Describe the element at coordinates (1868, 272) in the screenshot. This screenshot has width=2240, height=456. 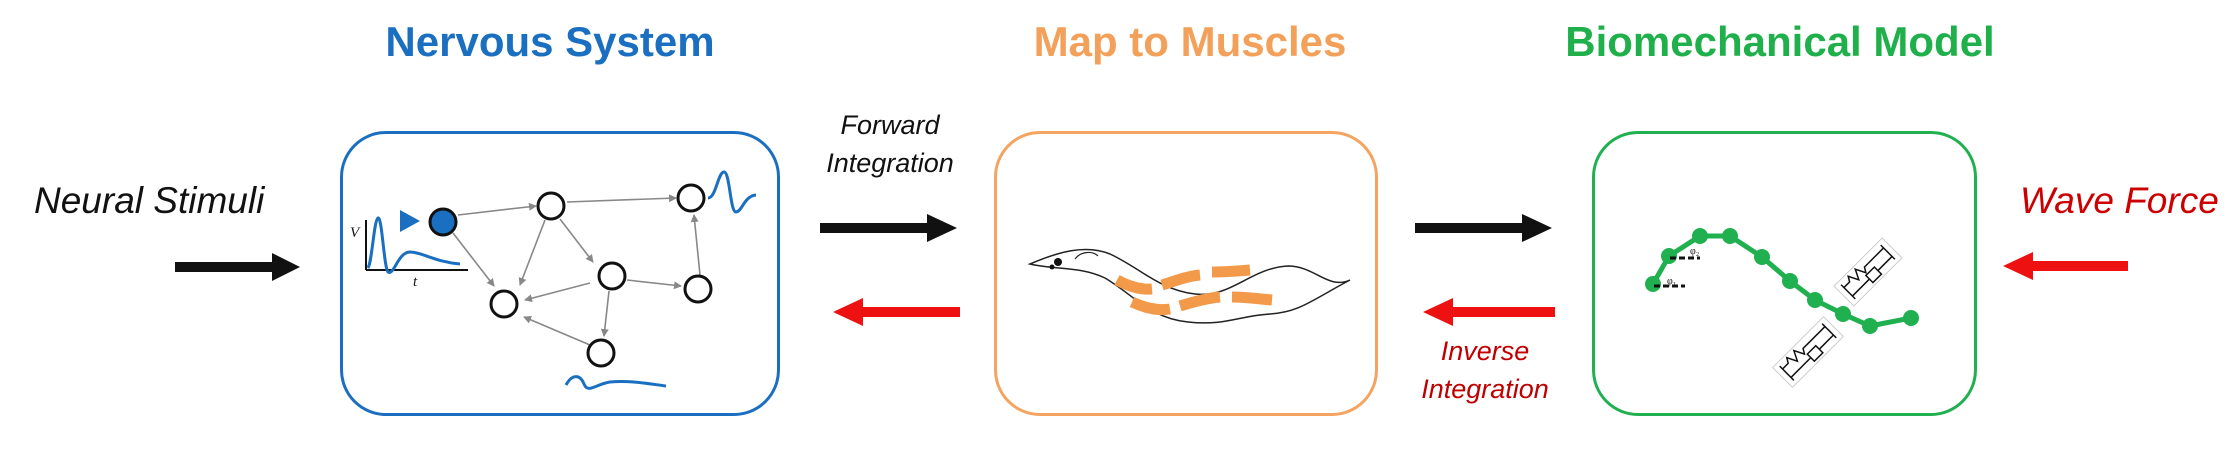
I see `spring-damper-upper` at that location.